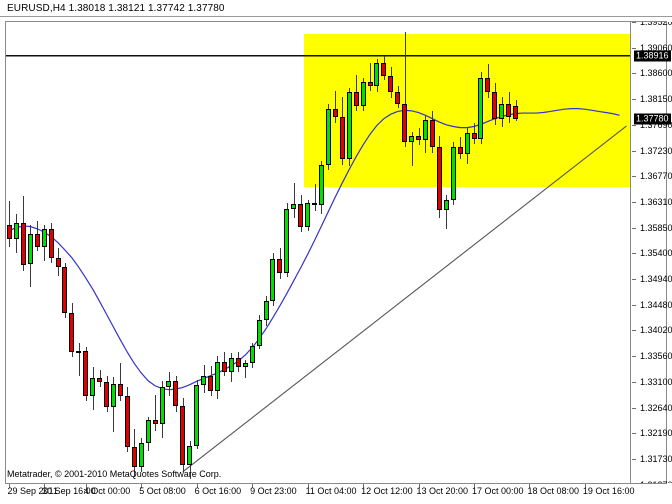 The height and width of the screenshot is (504, 672). I want to click on price-tick-label: 1.31730, so click(656, 458).